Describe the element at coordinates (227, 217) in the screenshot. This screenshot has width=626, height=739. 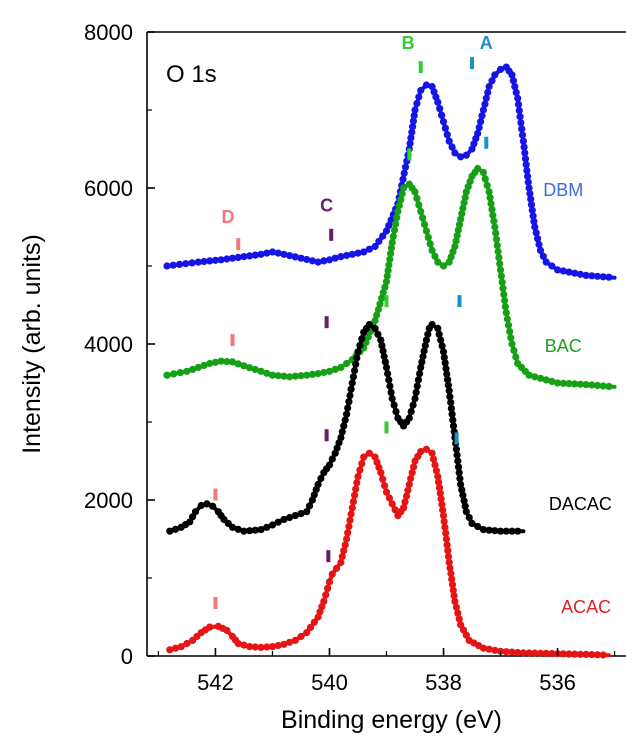
I see `peak-label-d: D` at that location.